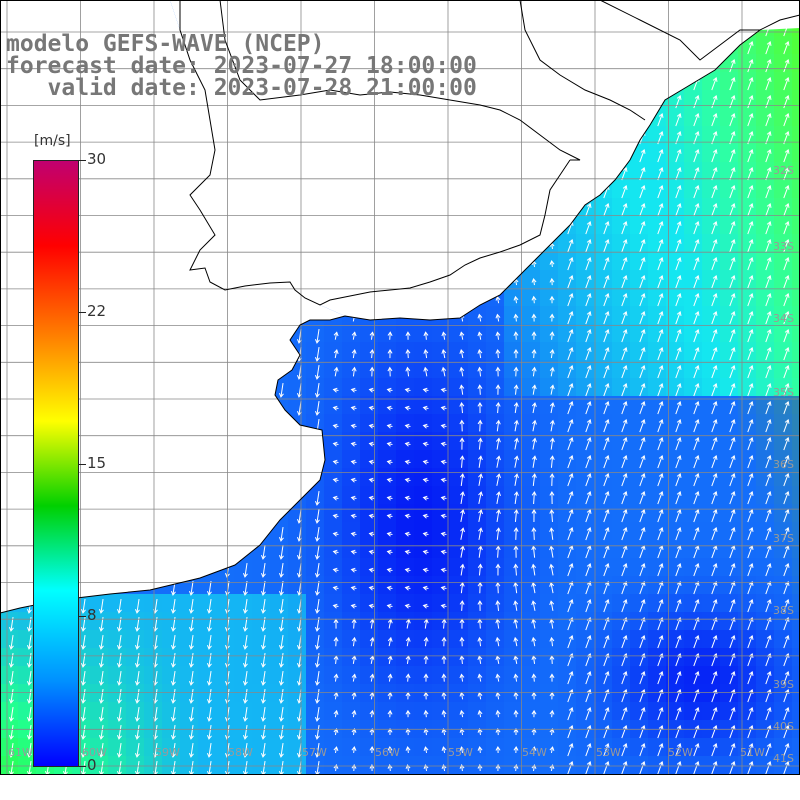 The height and width of the screenshot is (800, 800). What do you see at coordinates (52, 141) in the screenshot?
I see `colorbar-unit: [m/s]` at bounding box center [52, 141].